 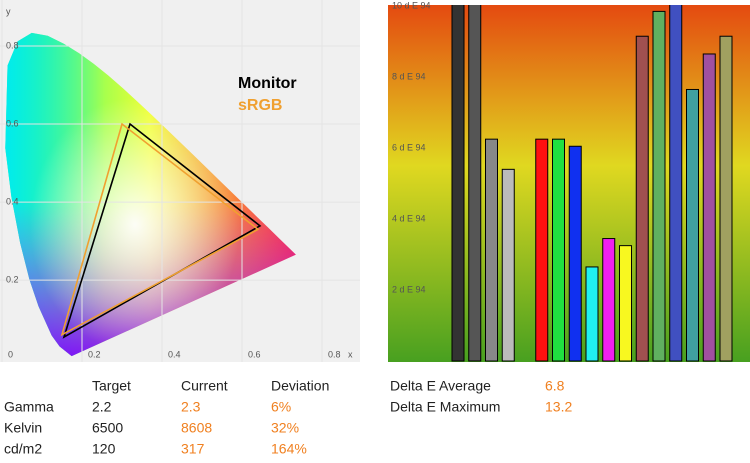 What do you see at coordinates (267, 83) in the screenshot?
I see `legend-entry: Monitor` at bounding box center [267, 83].